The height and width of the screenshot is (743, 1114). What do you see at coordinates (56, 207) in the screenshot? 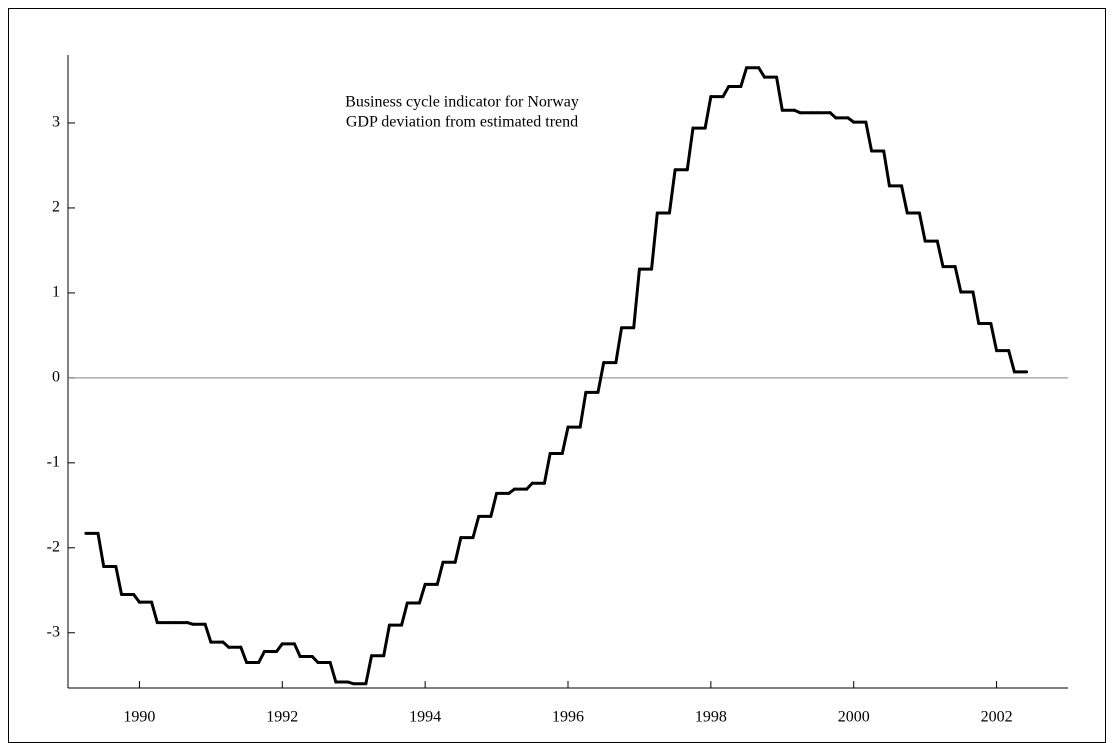
I see `y-tick-label: 2` at bounding box center [56, 207].